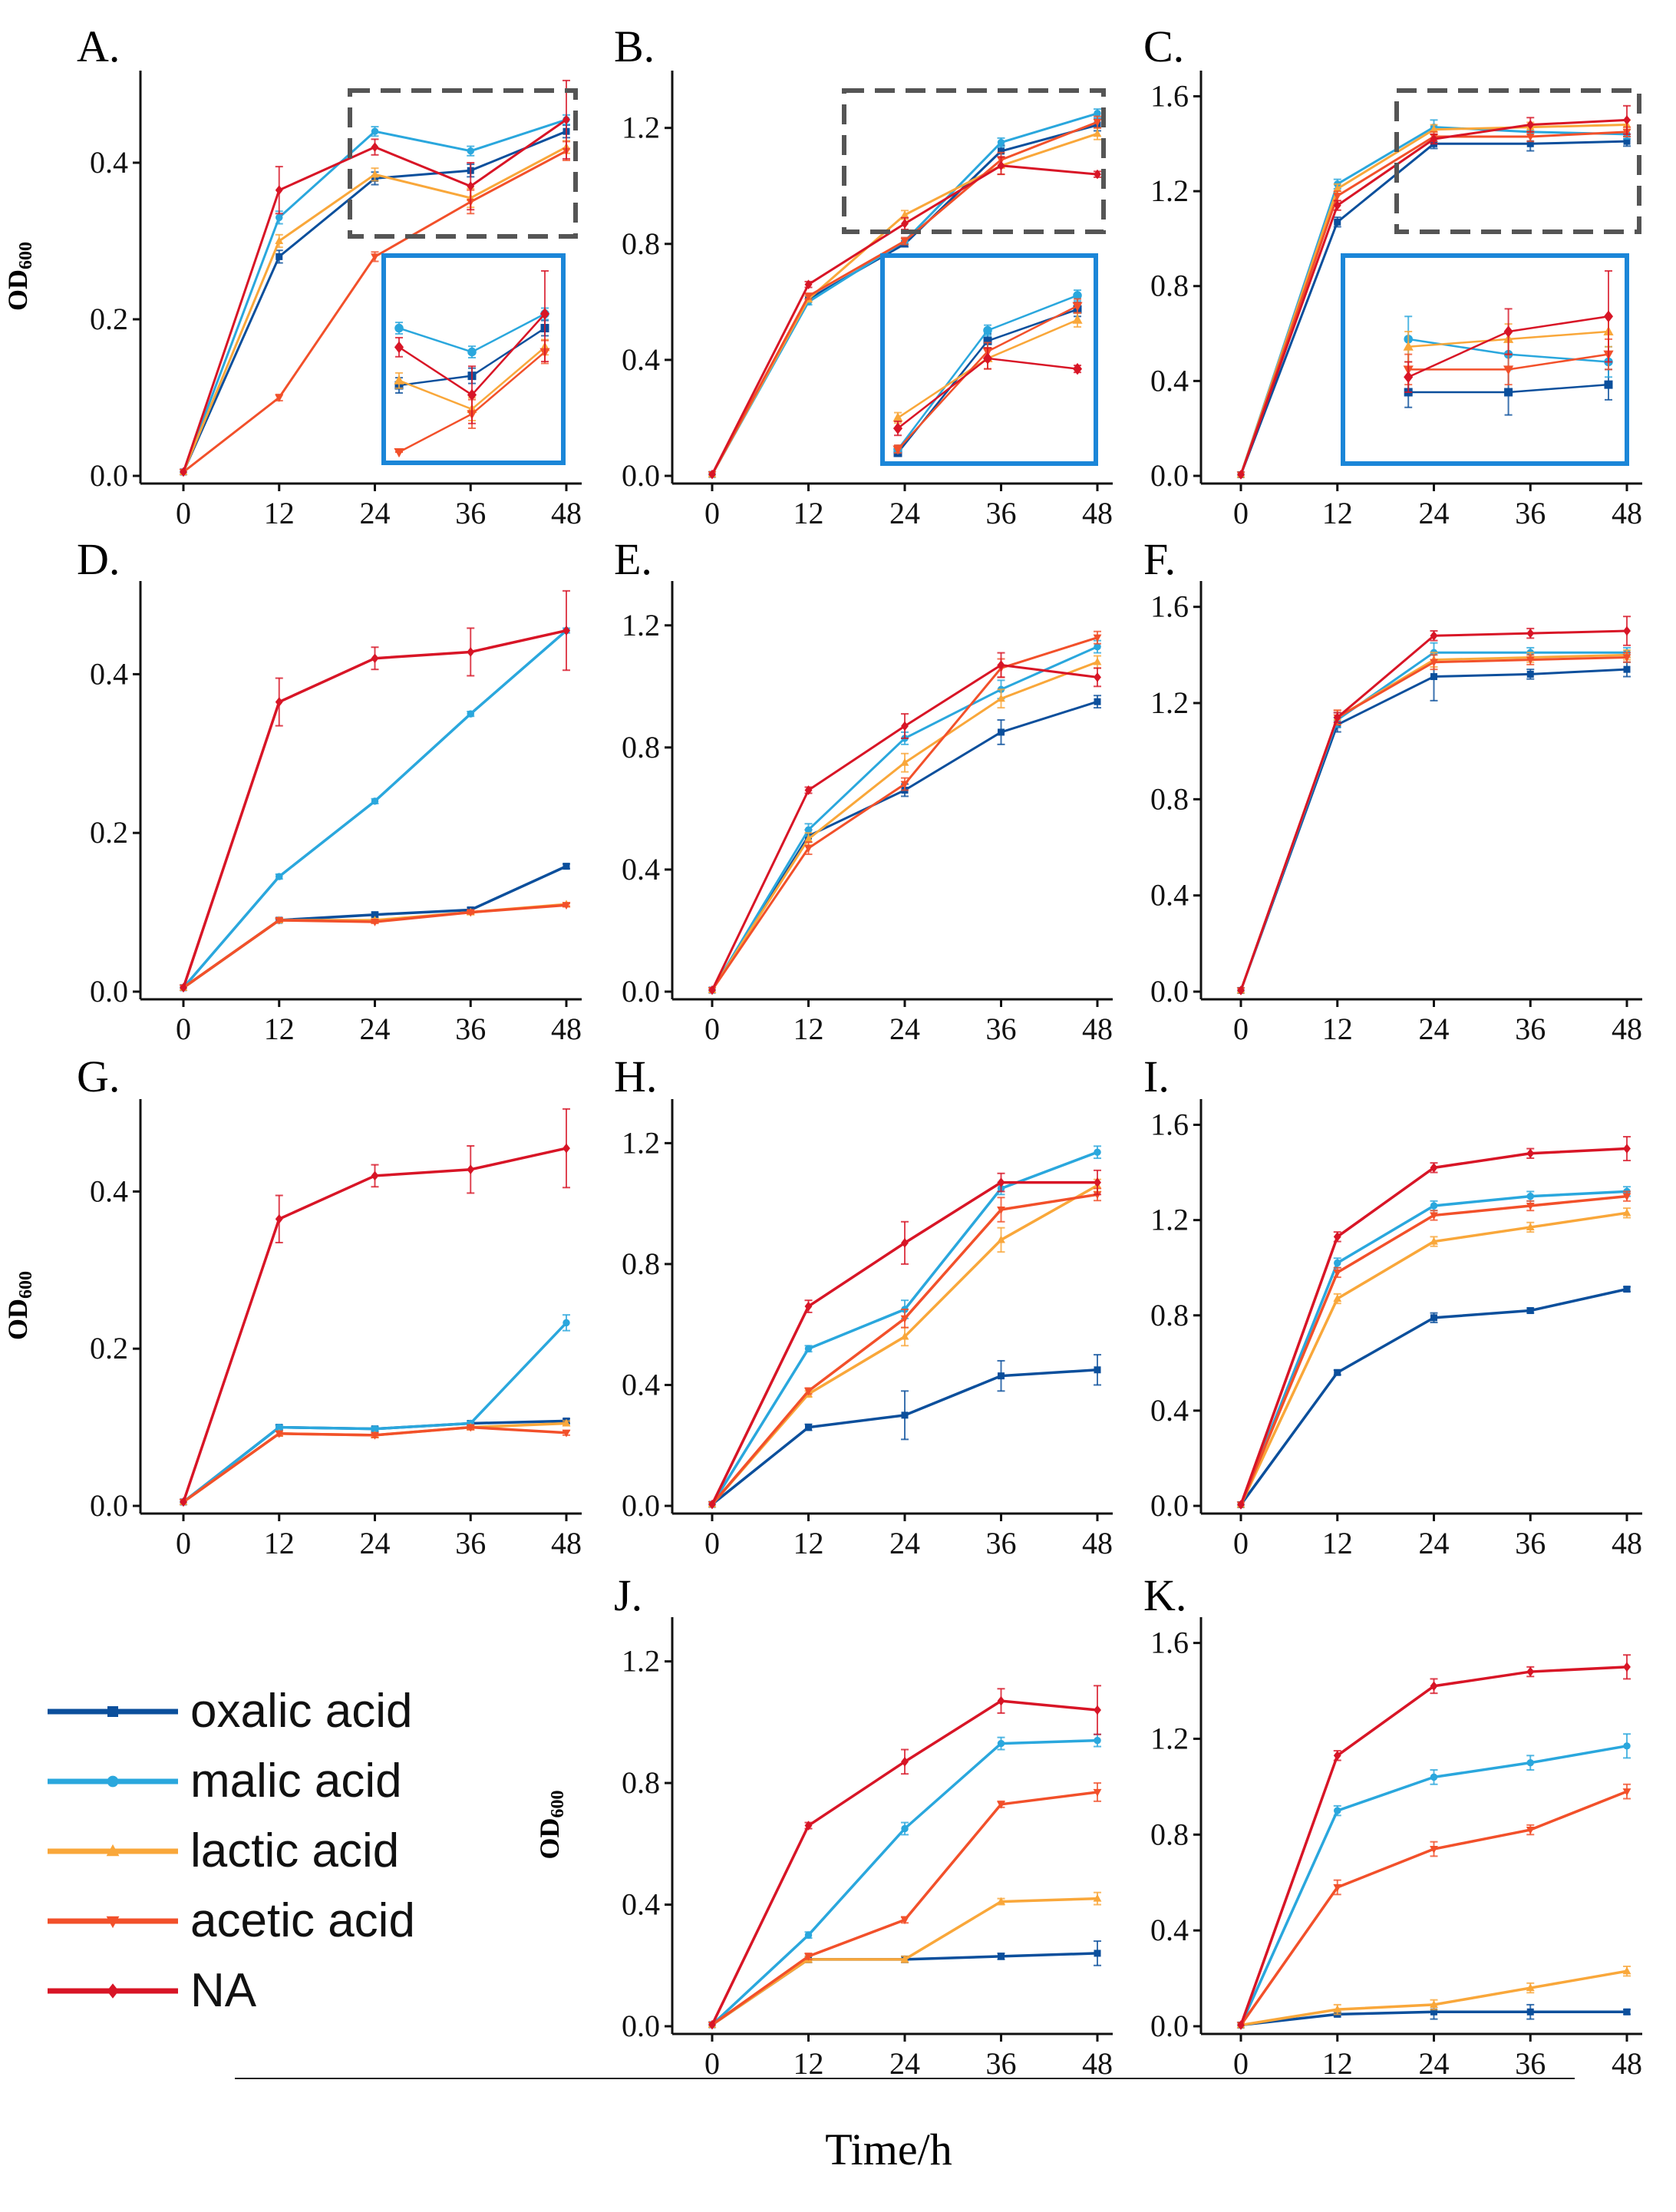 The image size is (1676, 2212). I want to click on panel-letter-k: K., so click(1164, 1595).